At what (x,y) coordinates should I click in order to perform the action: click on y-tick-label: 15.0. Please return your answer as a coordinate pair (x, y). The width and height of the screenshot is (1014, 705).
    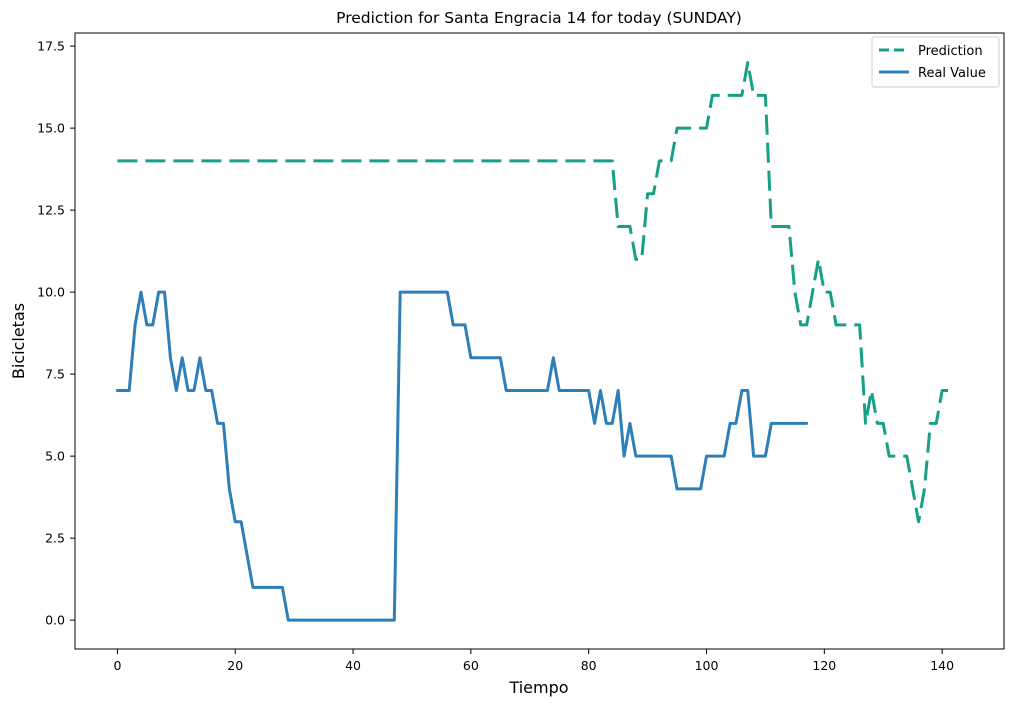
    Looking at the image, I should click on (51, 128).